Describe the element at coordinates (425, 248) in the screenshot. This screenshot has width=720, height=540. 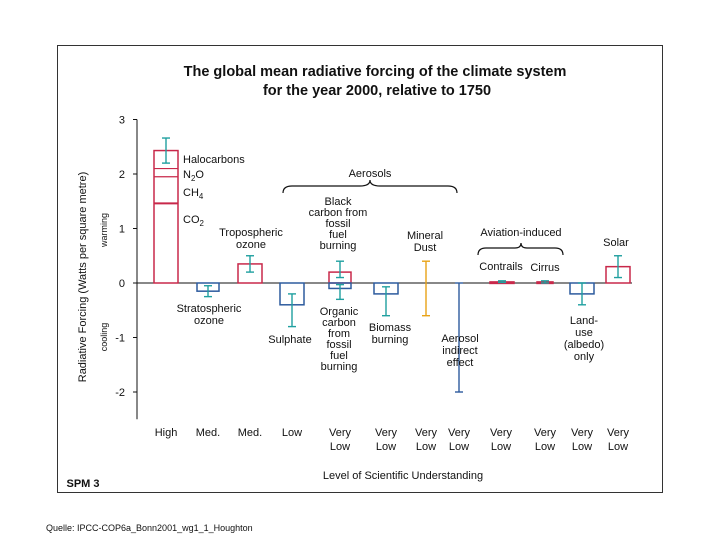
I see `annotation-mineral-dust: Dust` at that location.